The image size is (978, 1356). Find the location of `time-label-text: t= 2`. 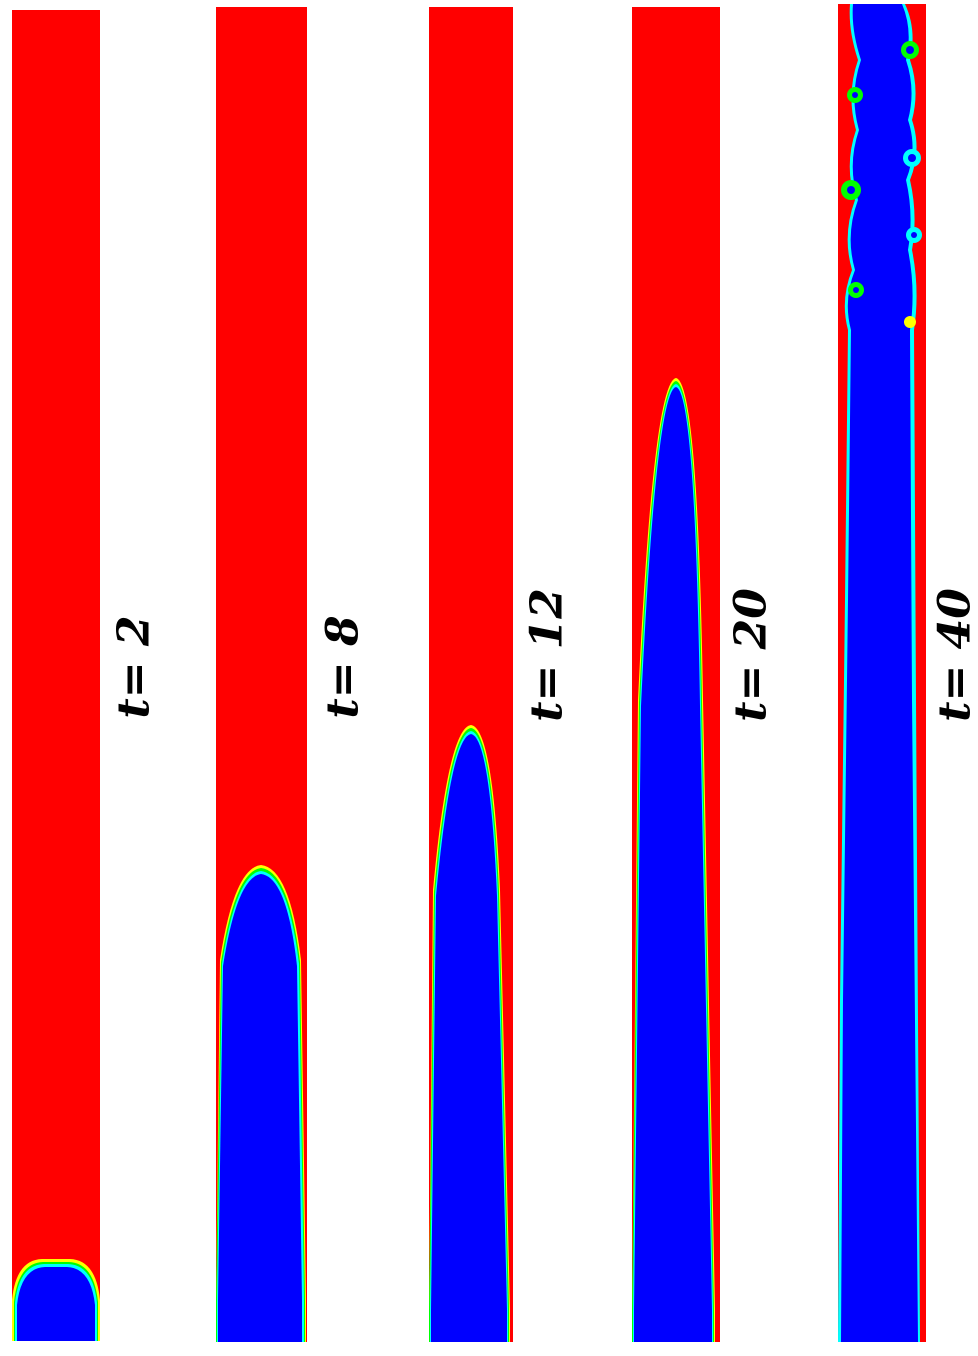

time-label-text: t= 2 is located at coordinates (134, 666).